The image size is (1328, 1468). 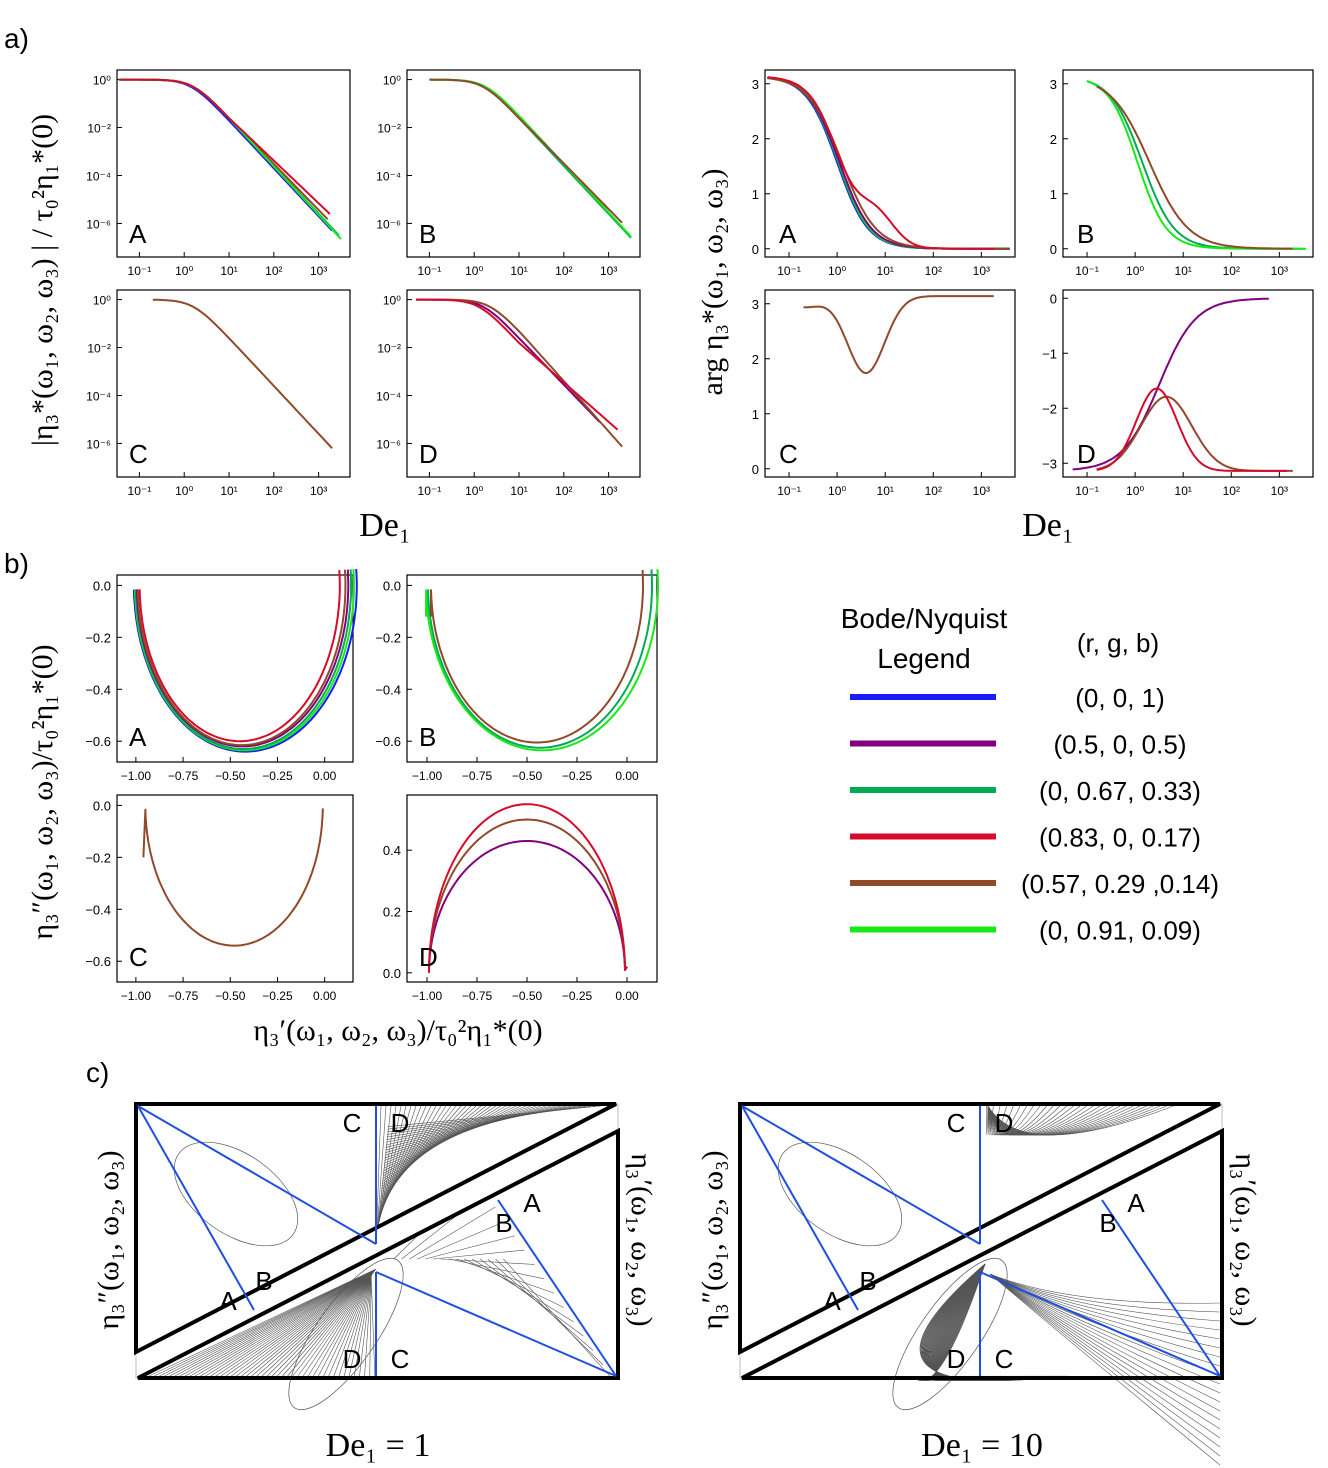 I want to click on contour-ellipse, so click(x=346, y=1334).